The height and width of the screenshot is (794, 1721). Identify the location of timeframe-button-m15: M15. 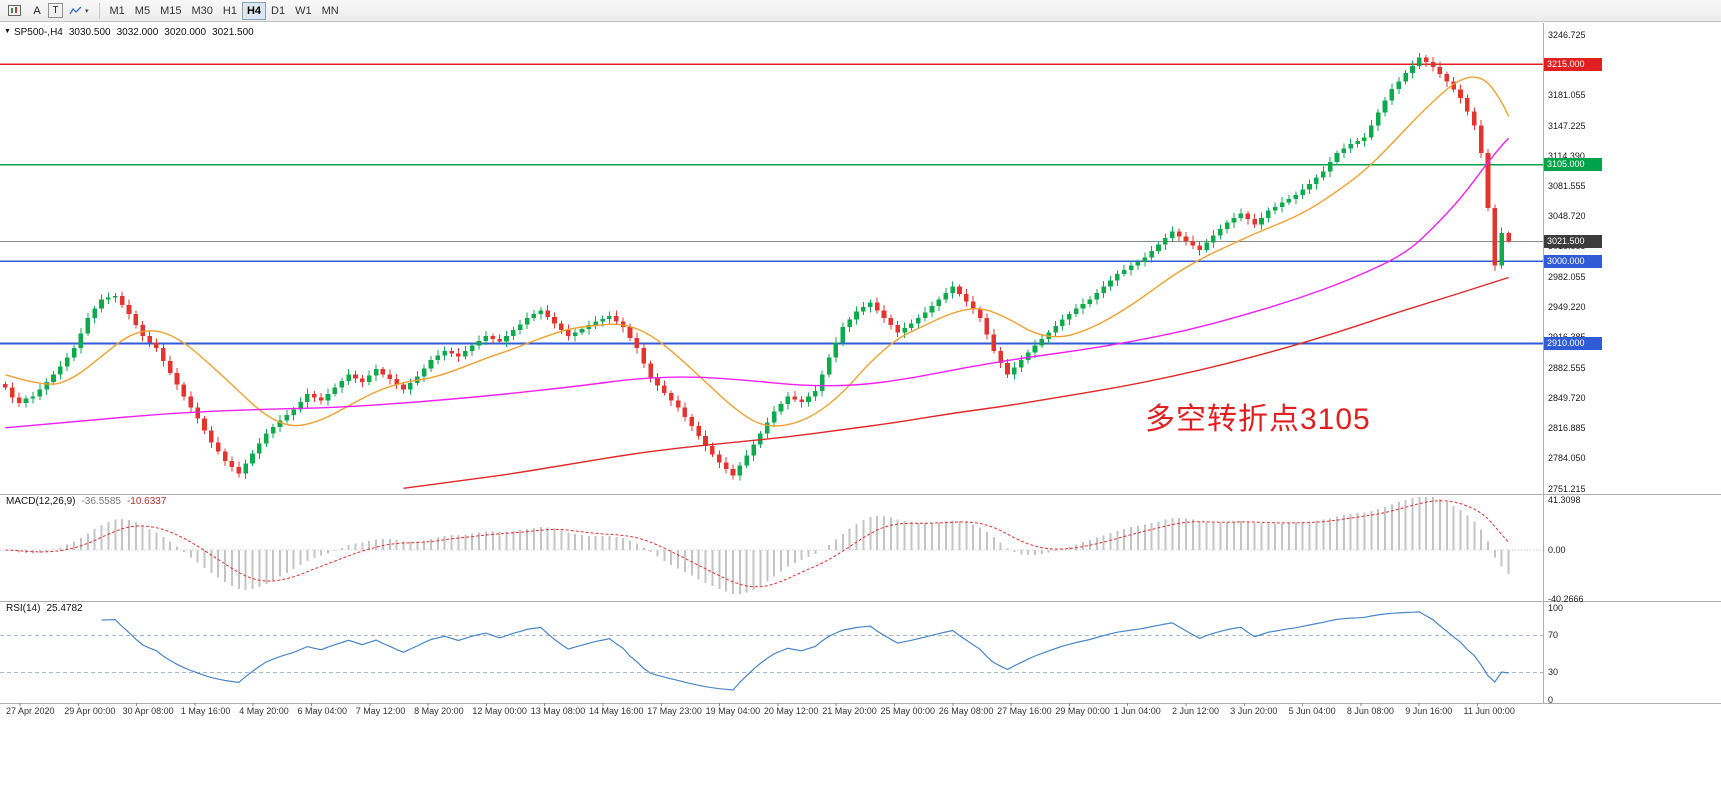
(170, 11).